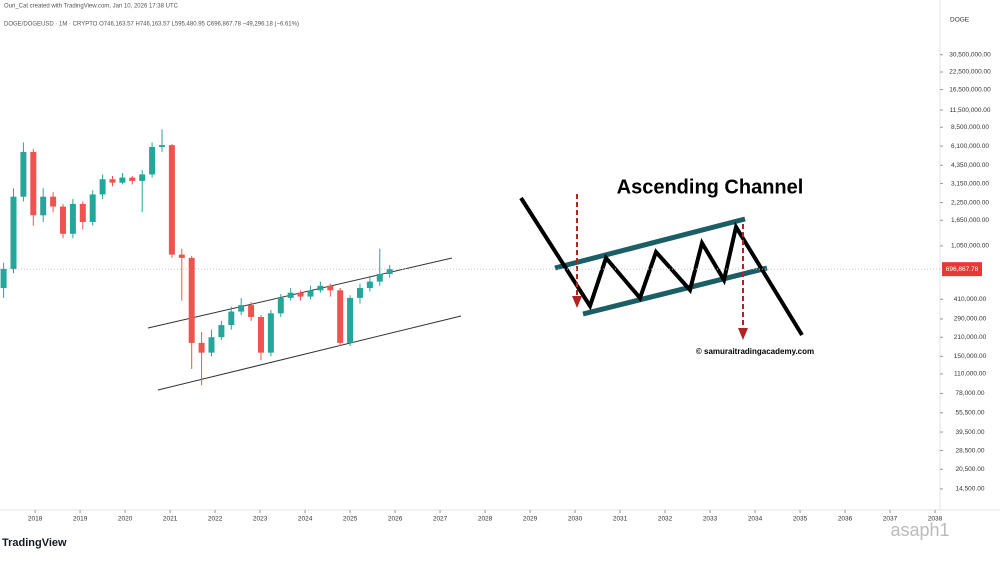 This screenshot has width=1000, height=561. What do you see at coordinates (440, 519) in the screenshot?
I see `x-tick-label: 2027` at bounding box center [440, 519].